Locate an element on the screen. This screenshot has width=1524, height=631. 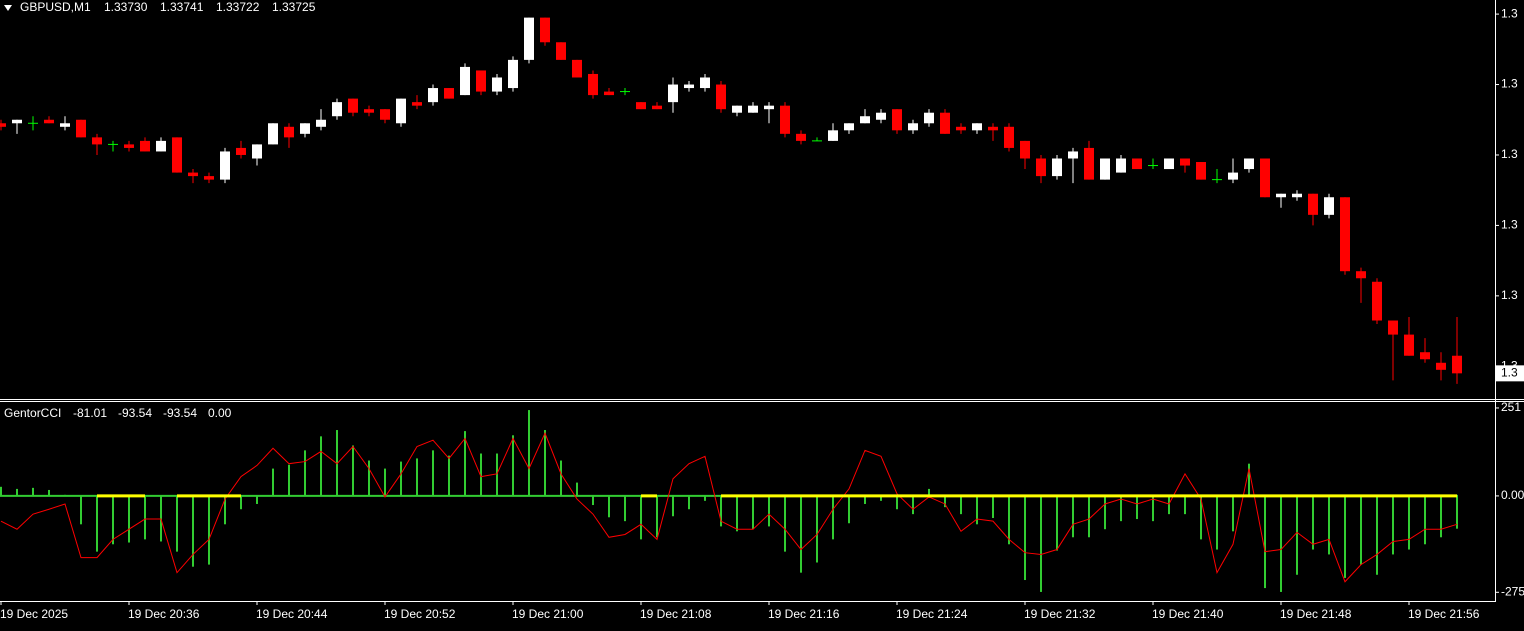
pane-title: GentorCCI is located at coordinates (32, 413).